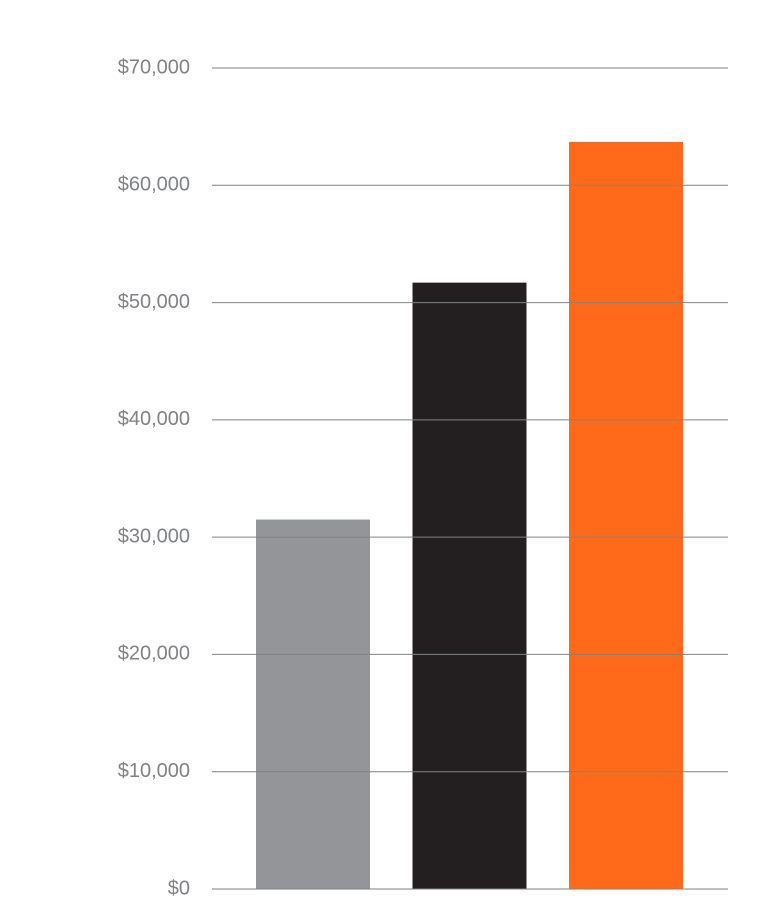 The height and width of the screenshot is (906, 765). Describe the element at coordinates (154, 67) in the screenshot. I see `y-tick-label: $70,000` at that location.